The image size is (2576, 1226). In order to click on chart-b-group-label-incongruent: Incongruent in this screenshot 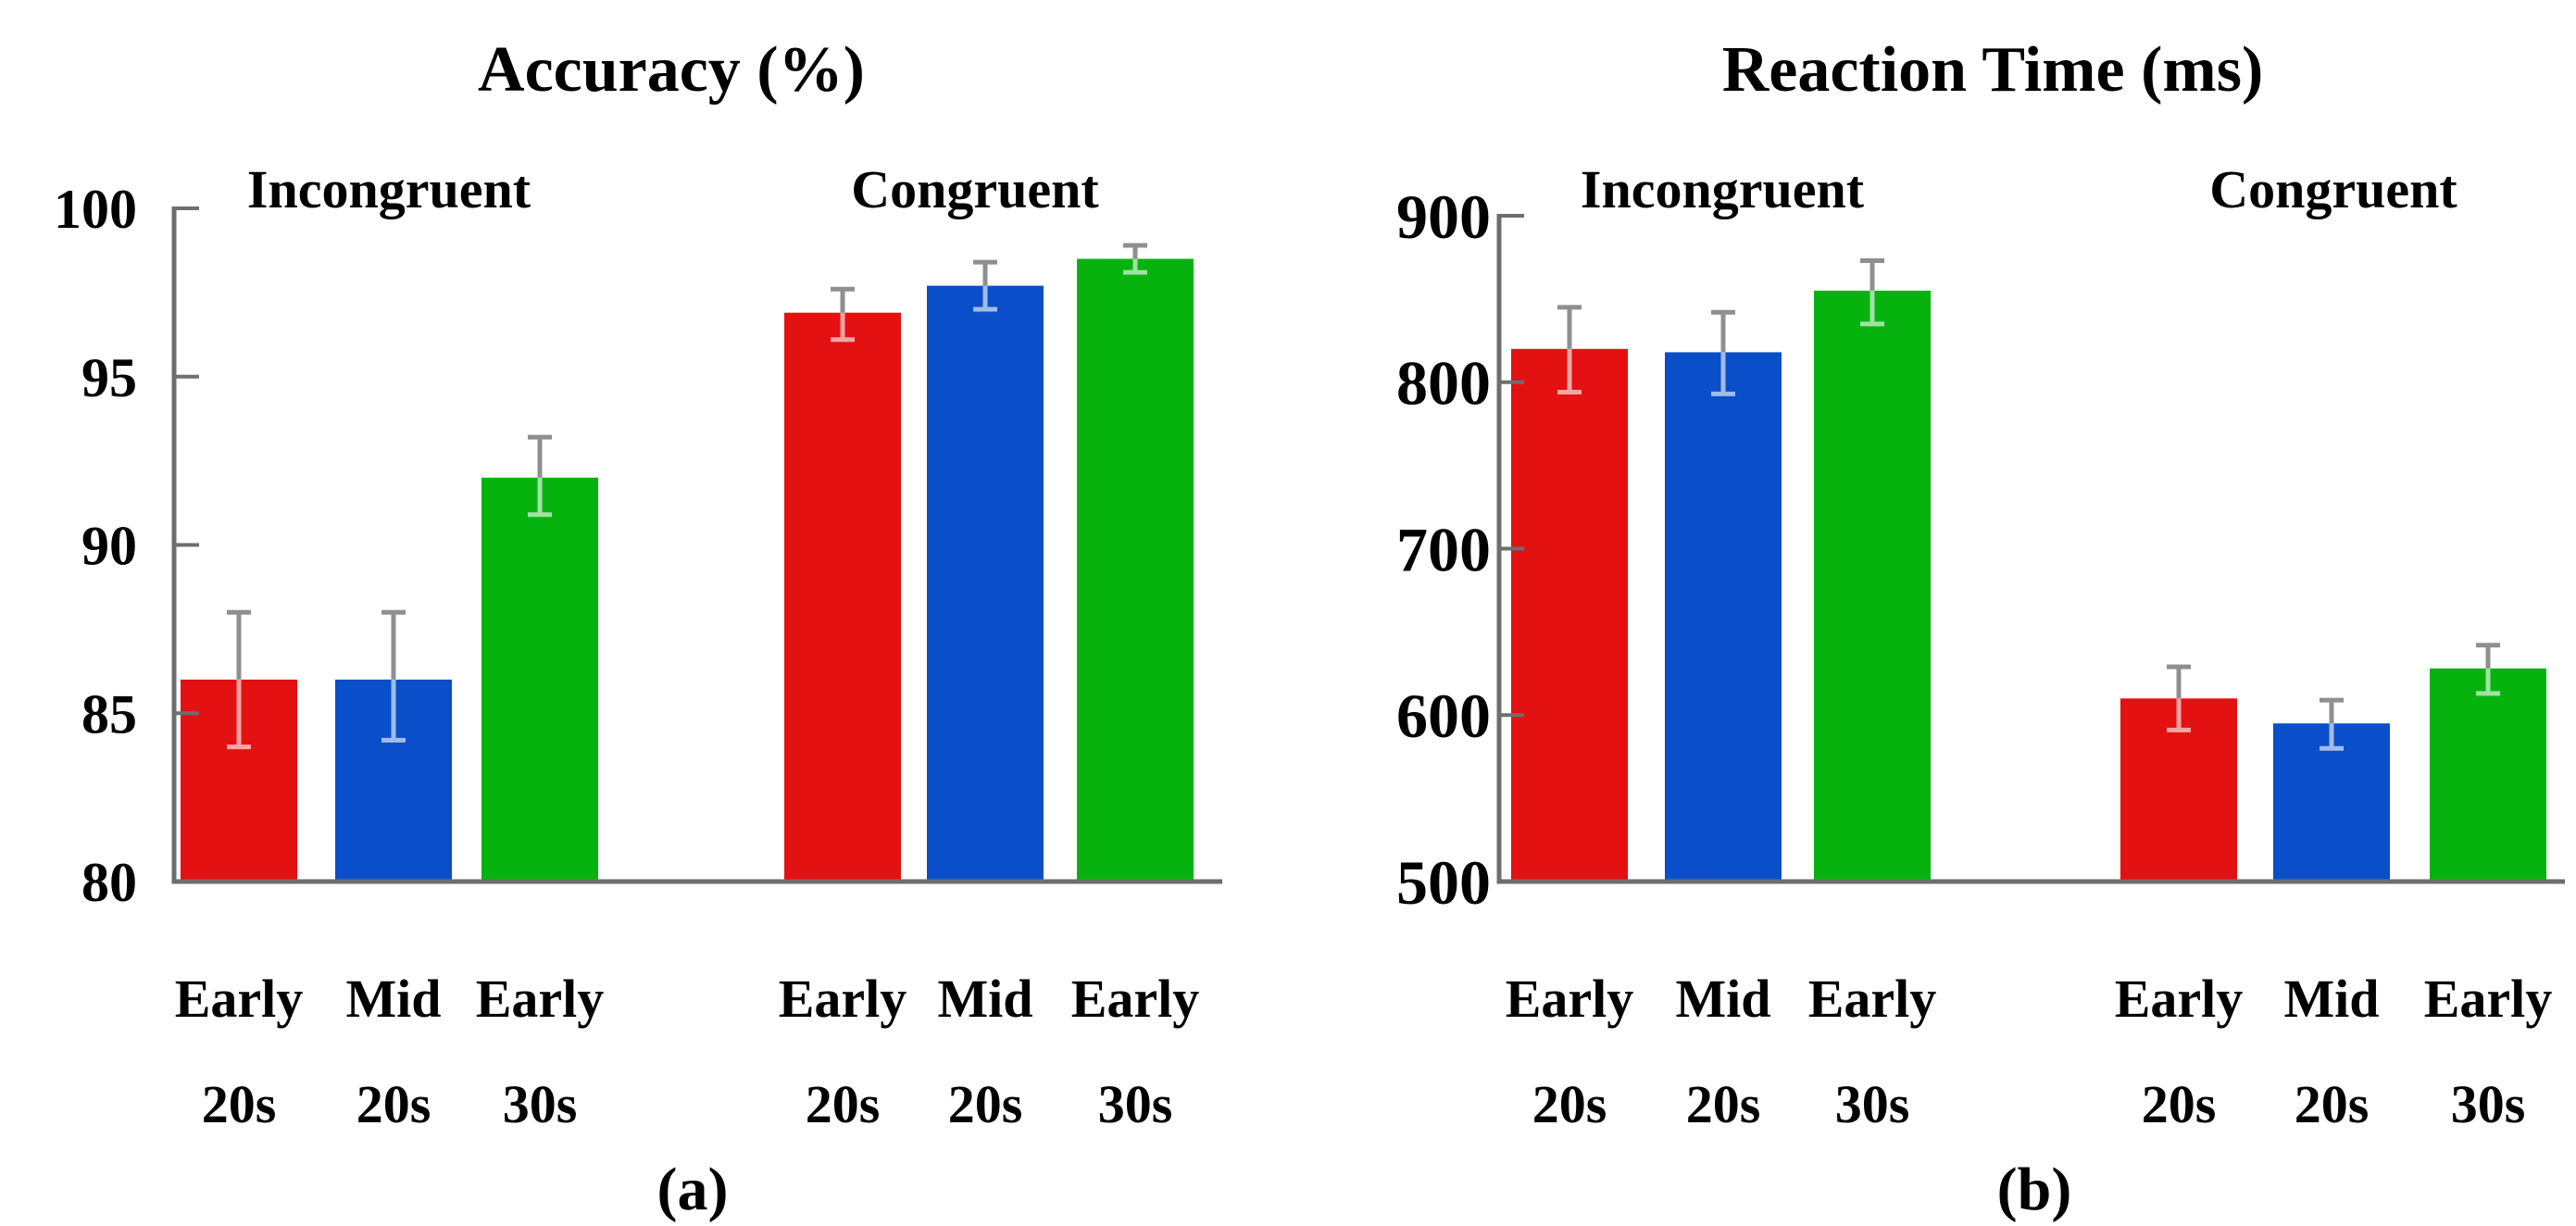, I will do `click(1723, 189)`.